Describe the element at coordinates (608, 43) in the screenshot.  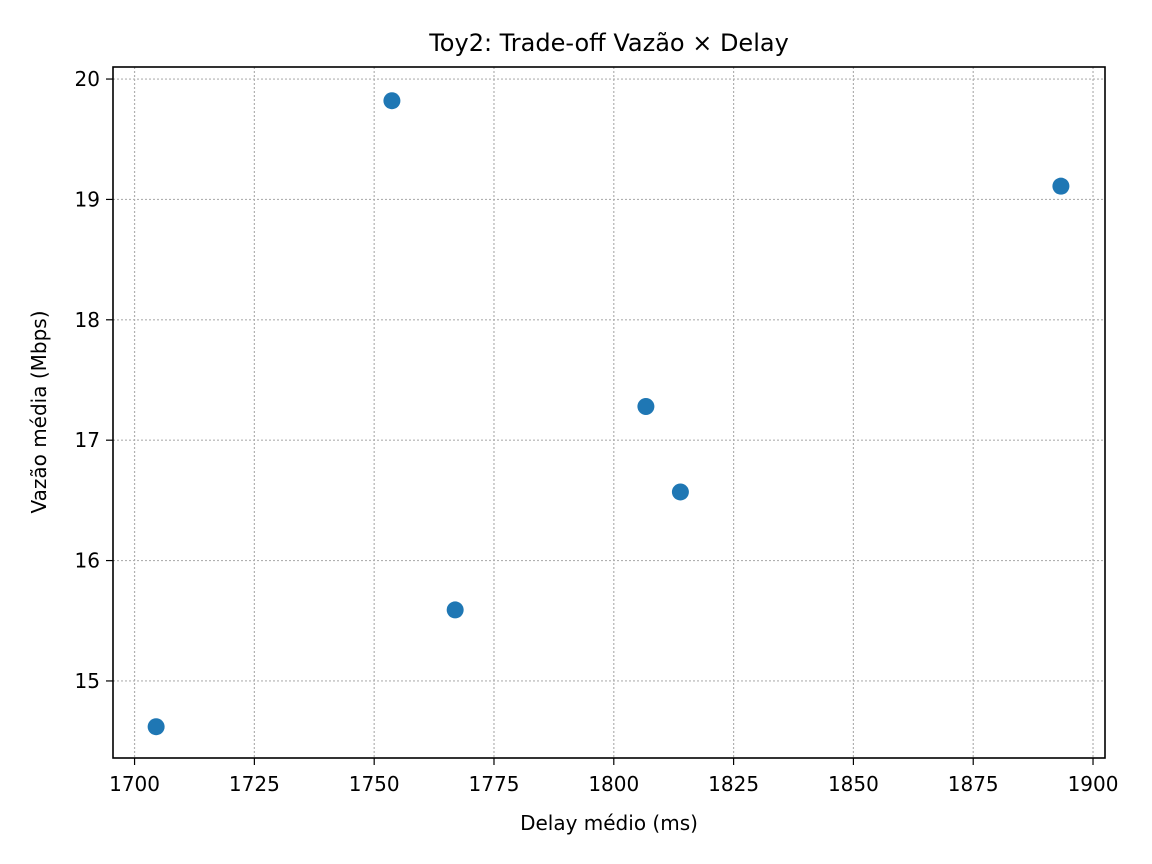
I see `chart-title: Toy2: Trade-off Vazão × Delay` at that location.